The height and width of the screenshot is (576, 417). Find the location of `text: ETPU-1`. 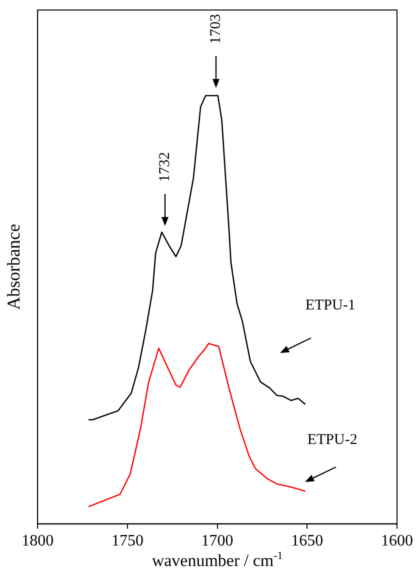

text: ETPU-1 is located at coordinates (330, 305).